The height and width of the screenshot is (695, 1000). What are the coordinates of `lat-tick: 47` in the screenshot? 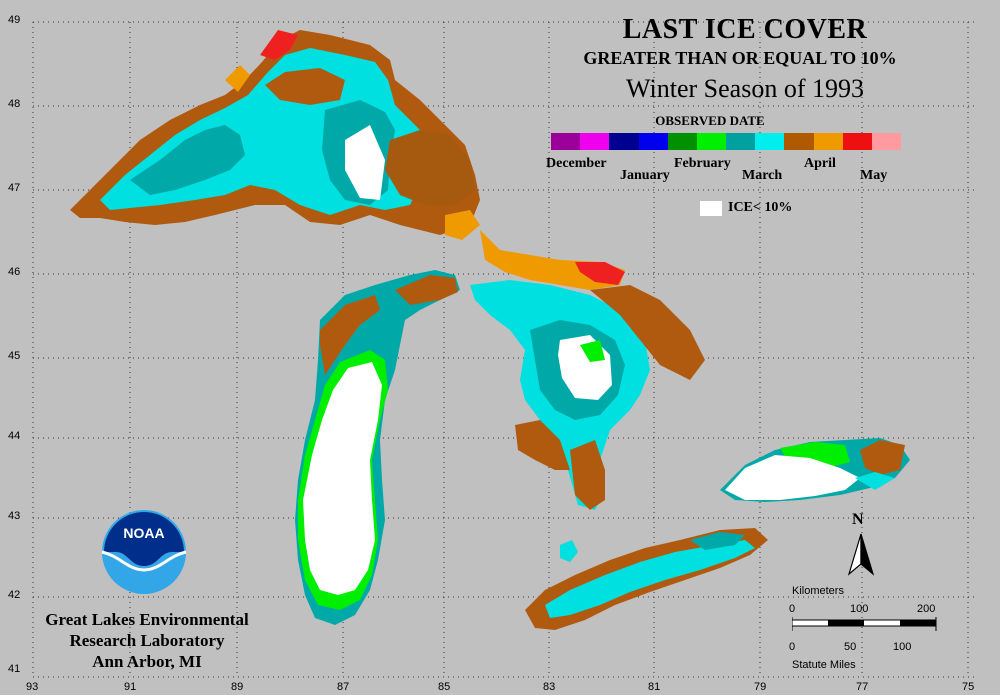 It's located at (14, 188).